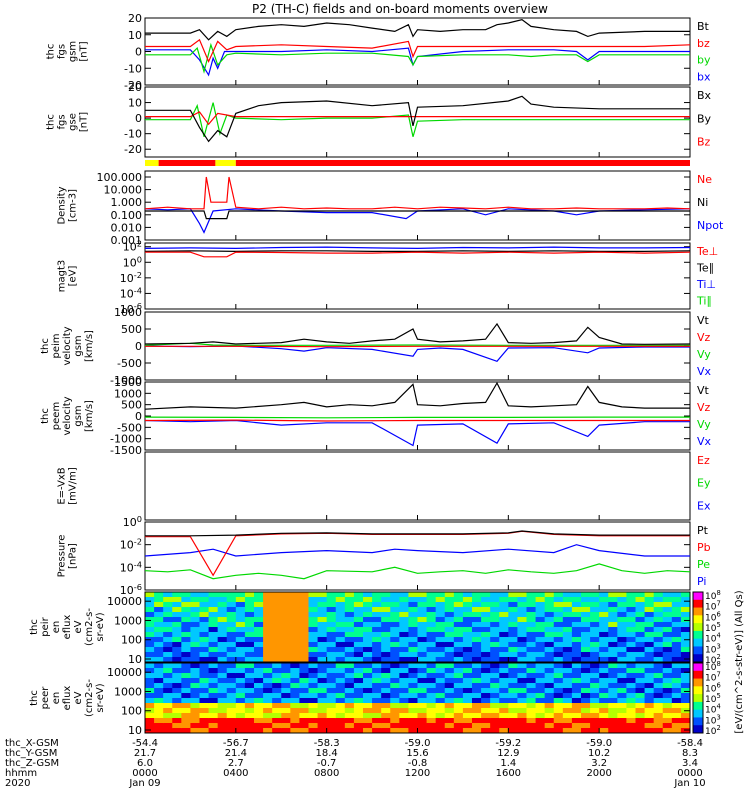  Describe the element at coordinates (704, 441) in the screenshot. I see `legend-entry: Vx` at that location.